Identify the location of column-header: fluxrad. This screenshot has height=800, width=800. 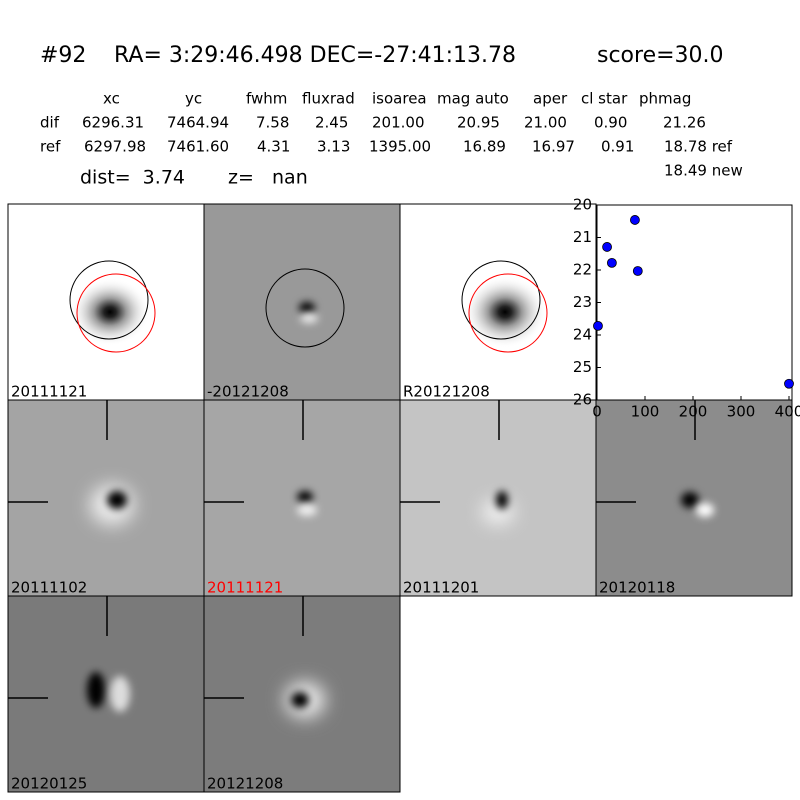
(328, 99).